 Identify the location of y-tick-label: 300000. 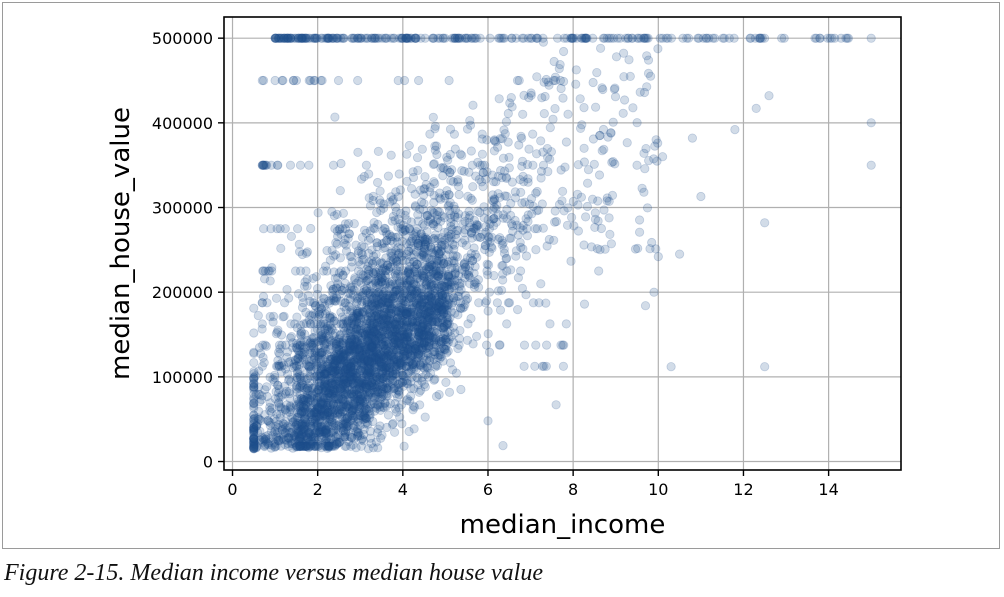
(182, 208).